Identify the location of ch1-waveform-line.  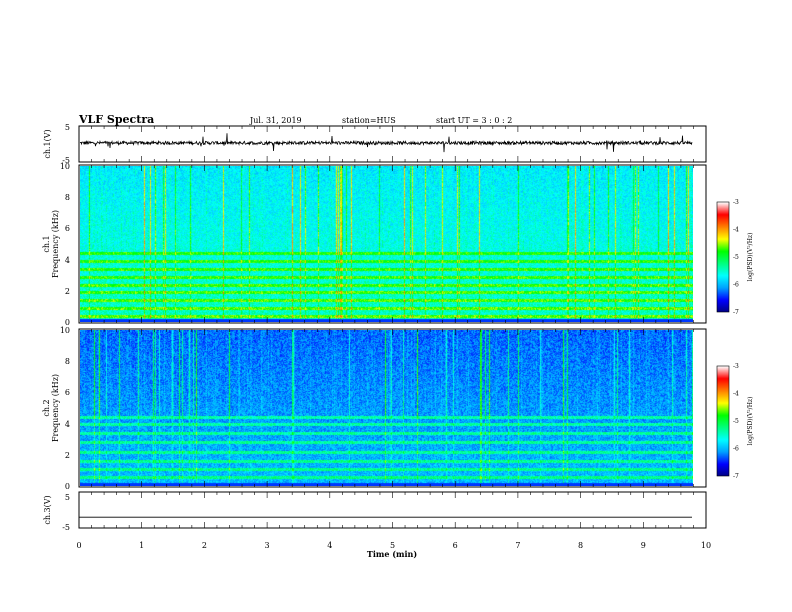
(386, 143).